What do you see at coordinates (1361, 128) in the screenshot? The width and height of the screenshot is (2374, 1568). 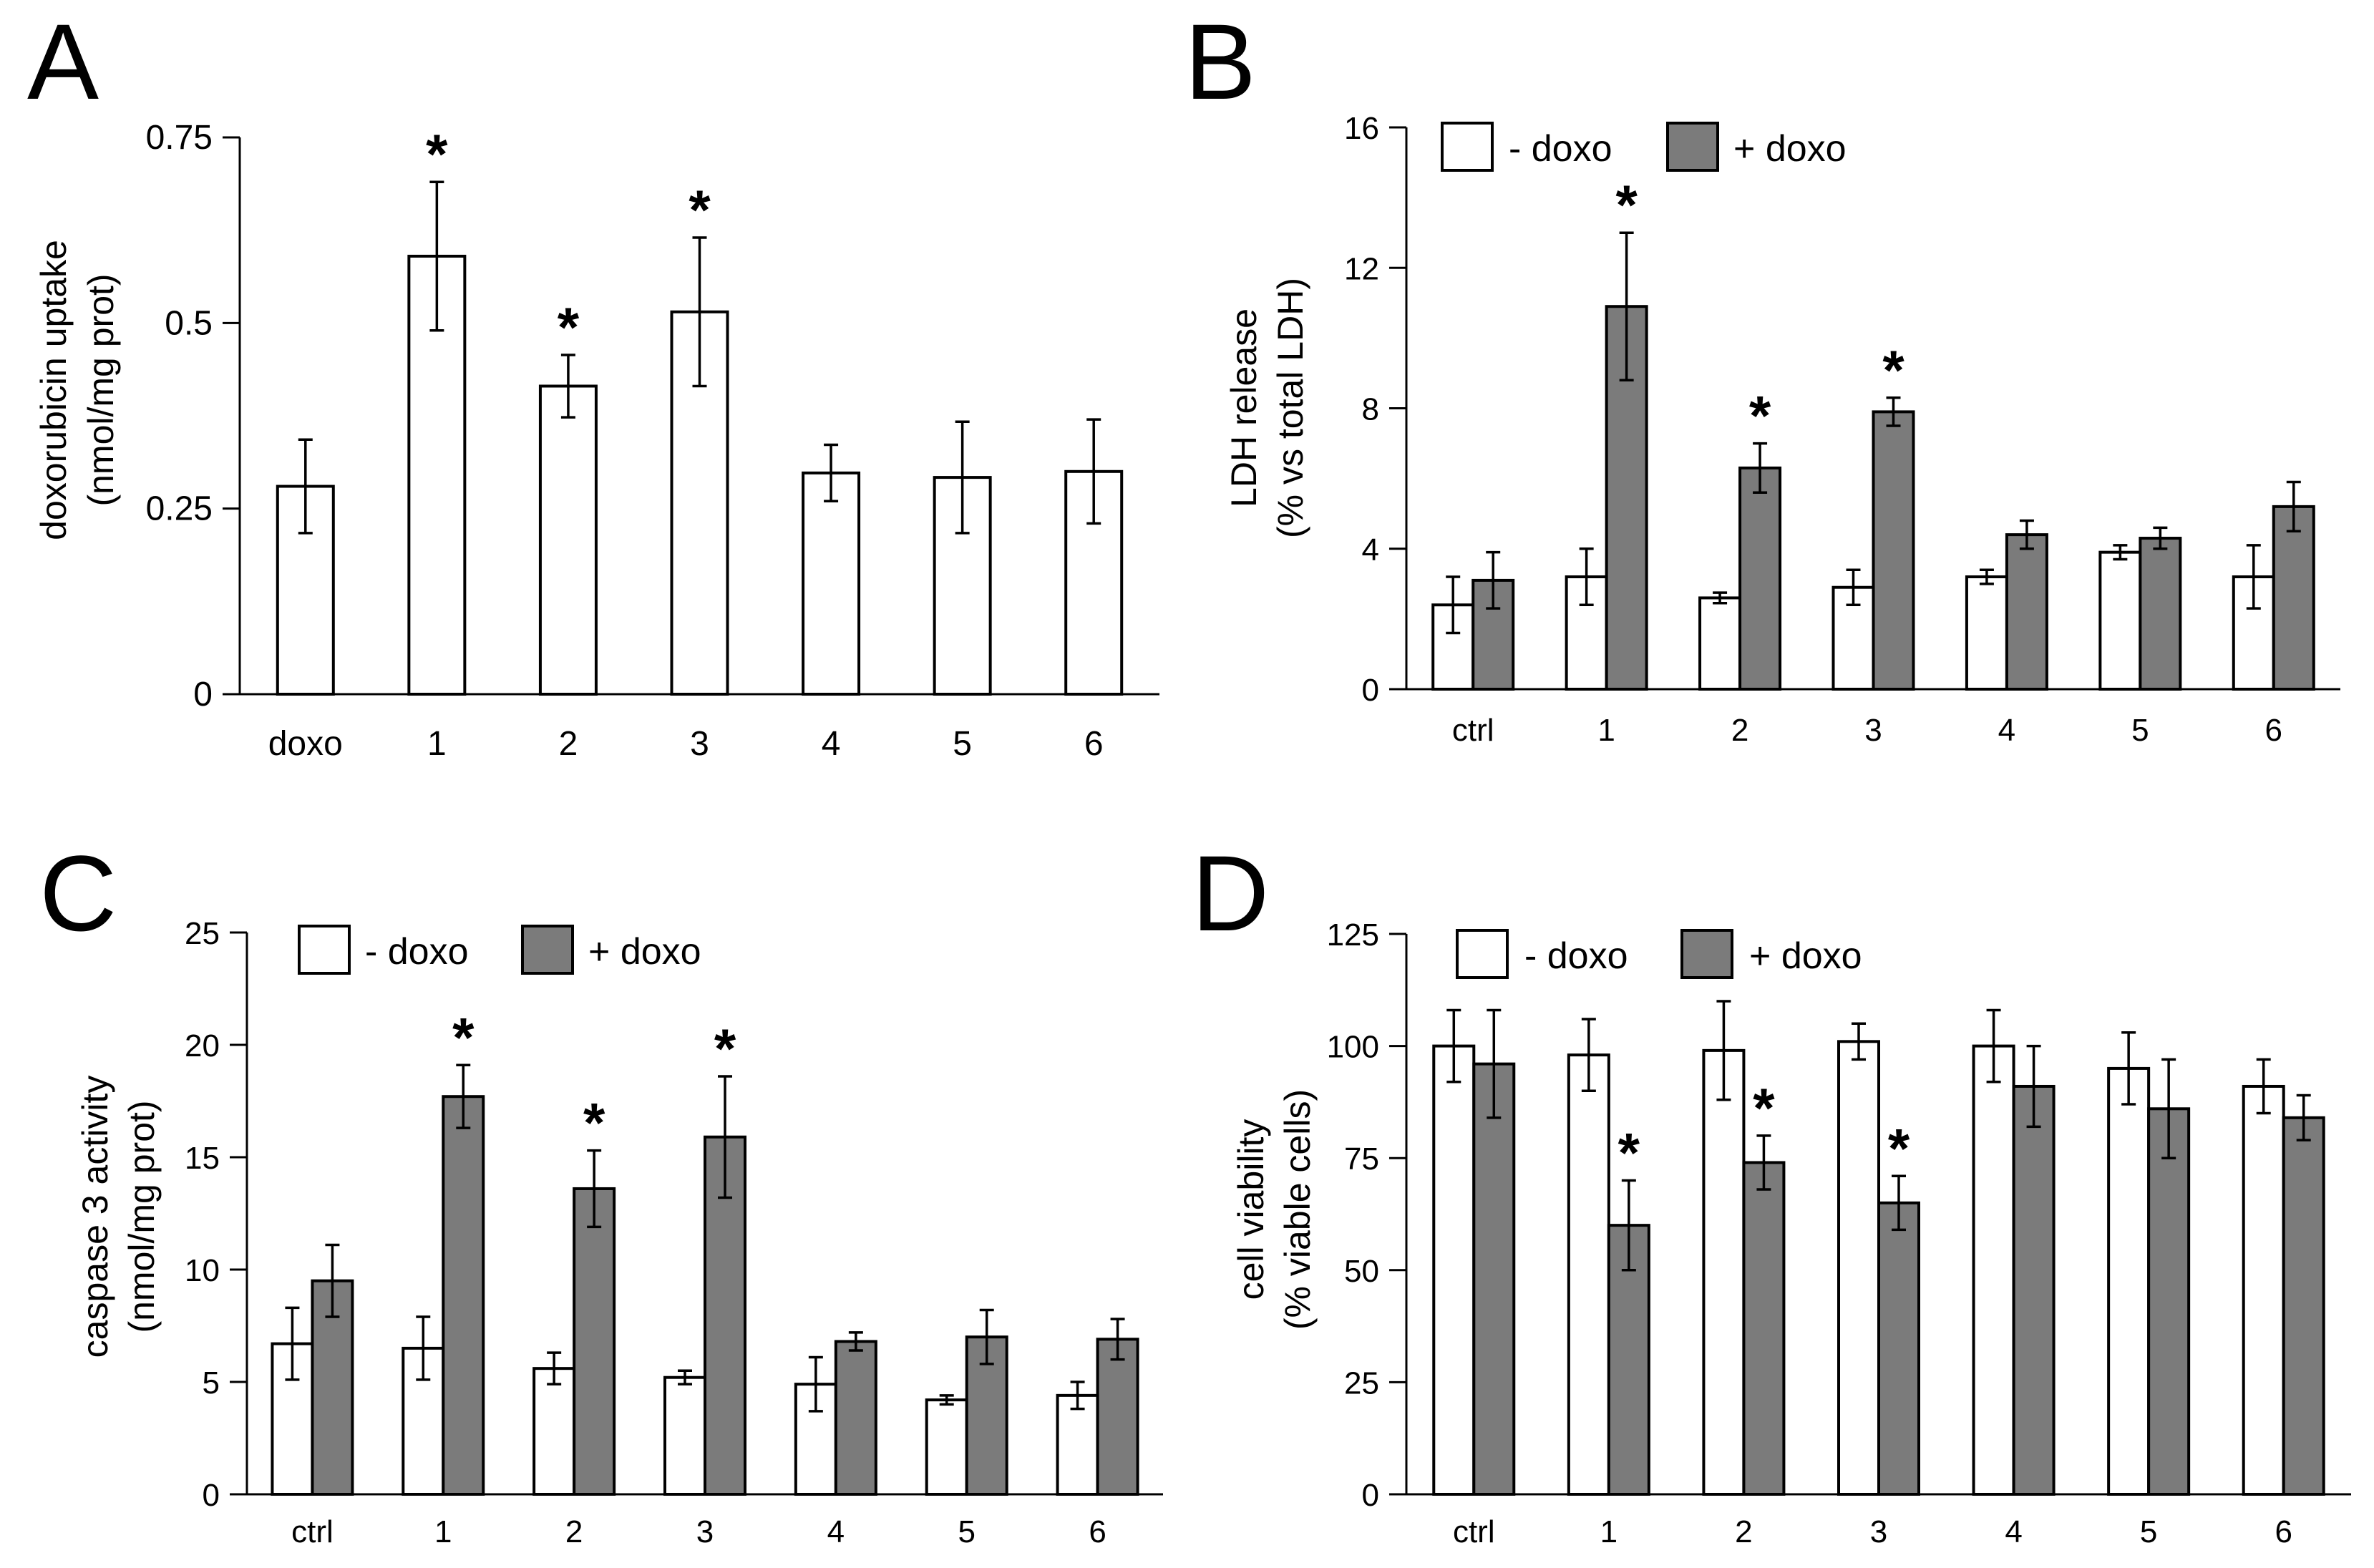 I see `y-tick-label: 16` at bounding box center [1361, 128].